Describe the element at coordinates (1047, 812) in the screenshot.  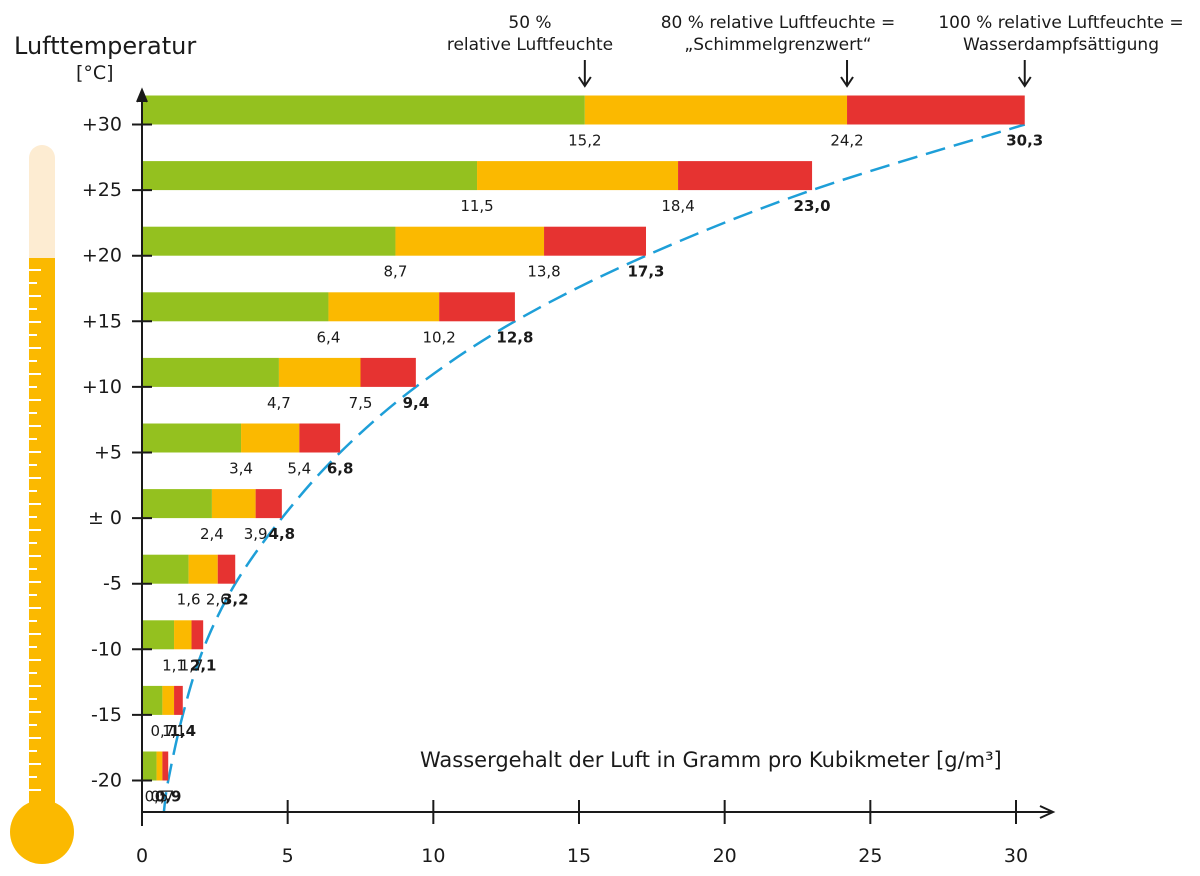
I see `x-axis-arrow` at that location.